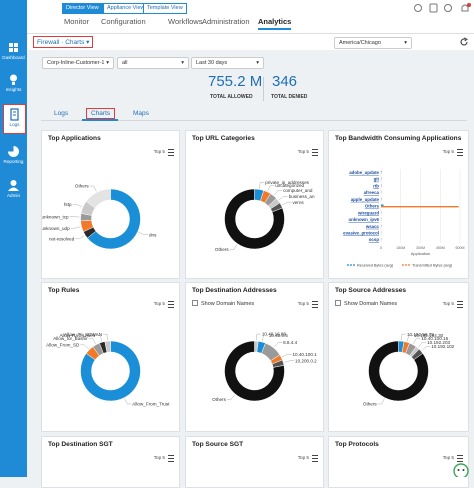 The image size is (474, 488). Describe the element at coordinates (211, 63) in the screenshot. I see `filter: Last 30 days` at that location.